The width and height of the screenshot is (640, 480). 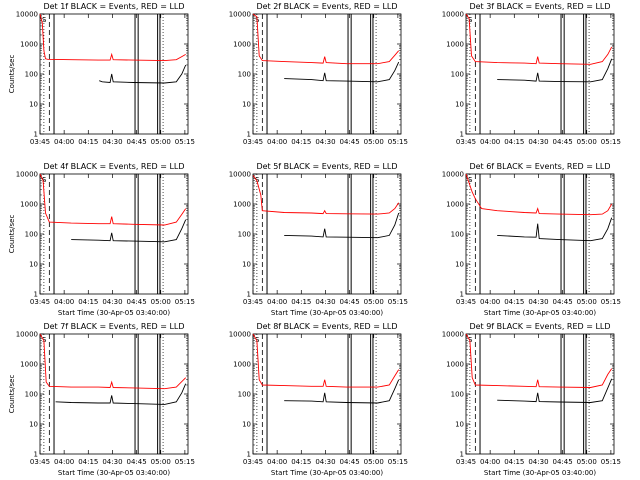 I want to click on chart-title: Det 8f BLACK = Events, RED = LLD, so click(x=326, y=326).